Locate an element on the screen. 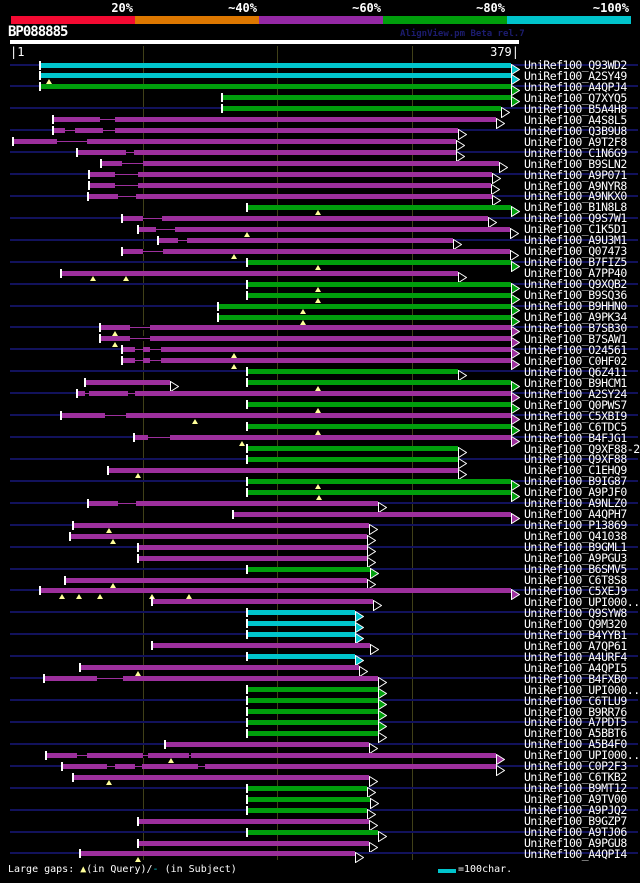 Image resolution: width=640 pixels, height=883 pixels. row-label: UniRef100_C6TDC5 is located at coordinates (575, 426).